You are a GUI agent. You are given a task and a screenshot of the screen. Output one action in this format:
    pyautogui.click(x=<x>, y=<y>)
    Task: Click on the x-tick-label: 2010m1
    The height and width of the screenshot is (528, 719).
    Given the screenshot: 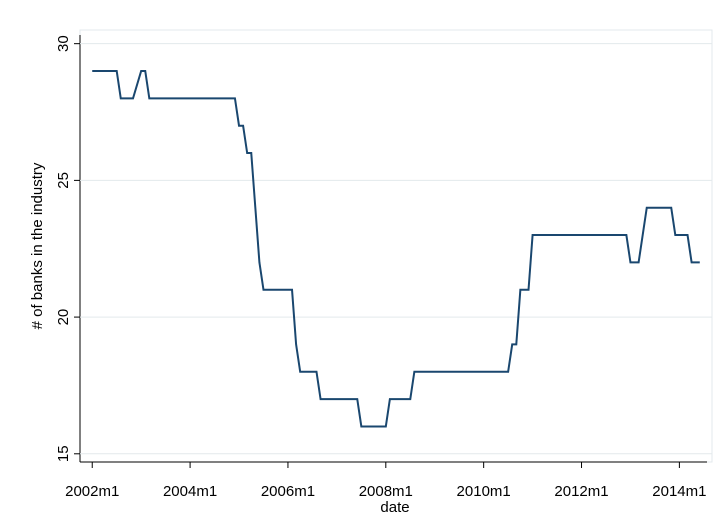 What is the action you would take?
    pyautogui.click(x=484, y=491)
    